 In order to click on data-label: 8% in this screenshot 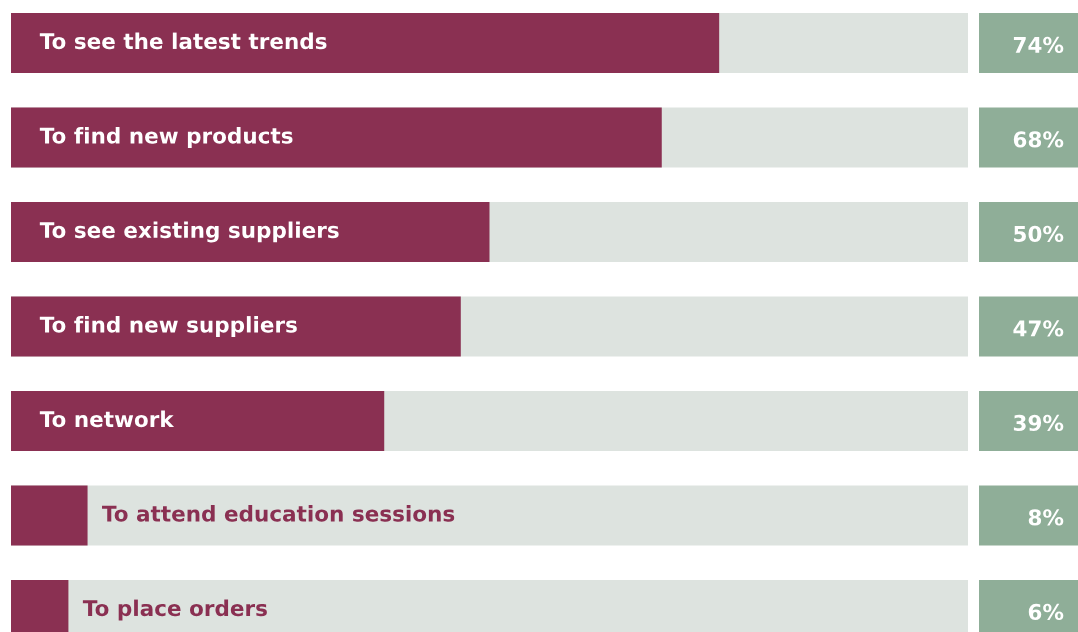, I will do `click(1046, 517)`.